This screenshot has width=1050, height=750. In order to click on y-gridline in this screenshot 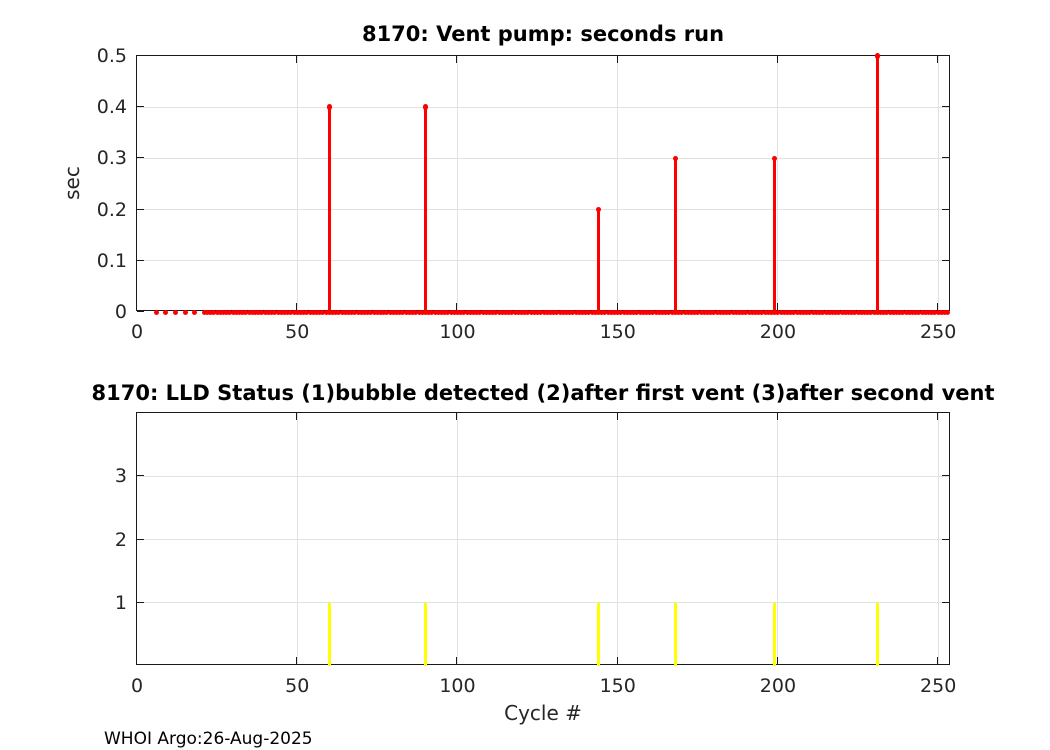, I will do `click(543, 158)`.